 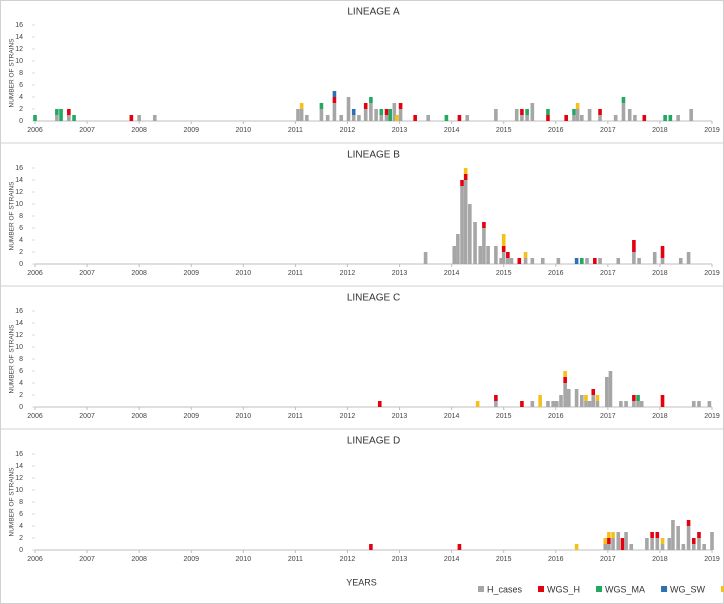 I want to click on y-tick-label: 14, so click(x=19, y=466).